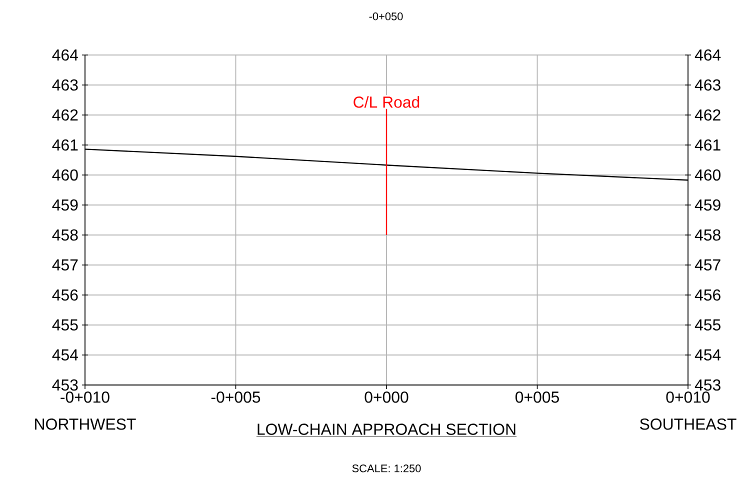 The width and height of the screenshot is (755, 485). I want to click on text: SOUTHEAST, so click(688, 424).